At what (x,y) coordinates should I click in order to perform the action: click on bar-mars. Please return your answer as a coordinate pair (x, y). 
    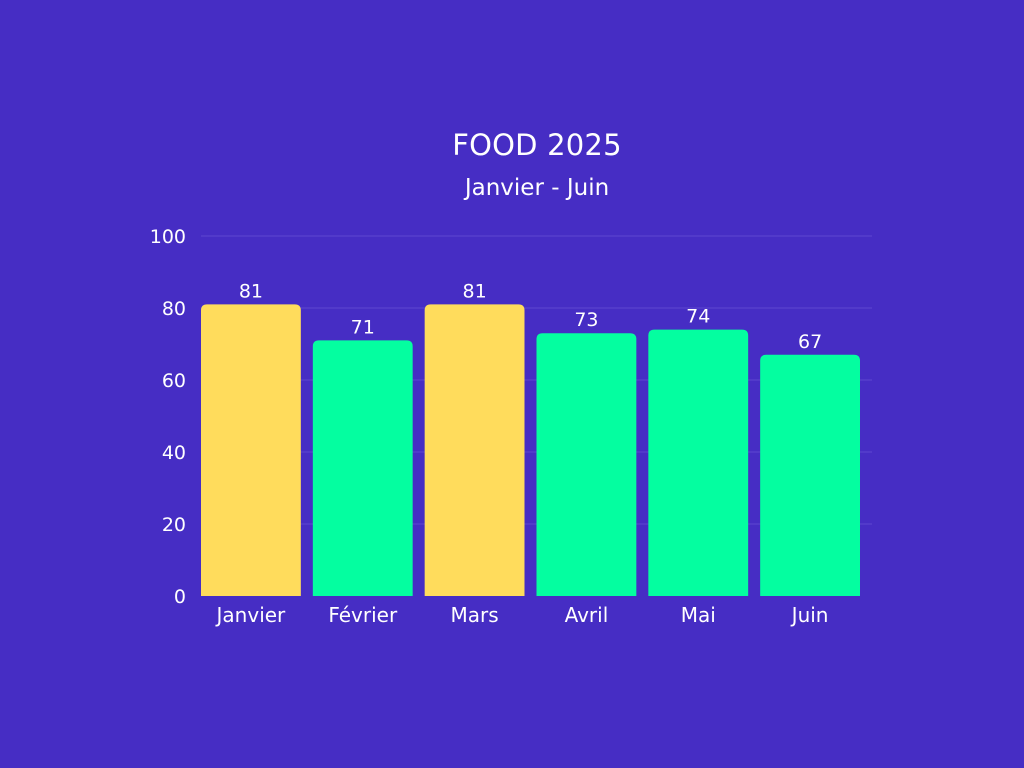
    Looking at the image, I should click on (474, 450).